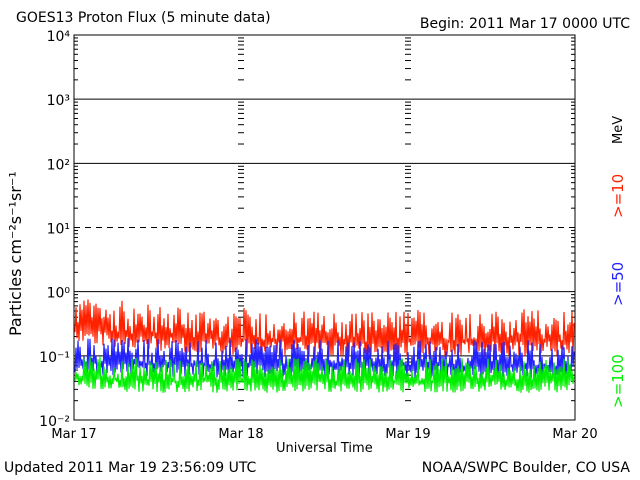 This screenshot has width=640, height=480. I want to click on x-tick-label: Mar 20, so click(574, 434).